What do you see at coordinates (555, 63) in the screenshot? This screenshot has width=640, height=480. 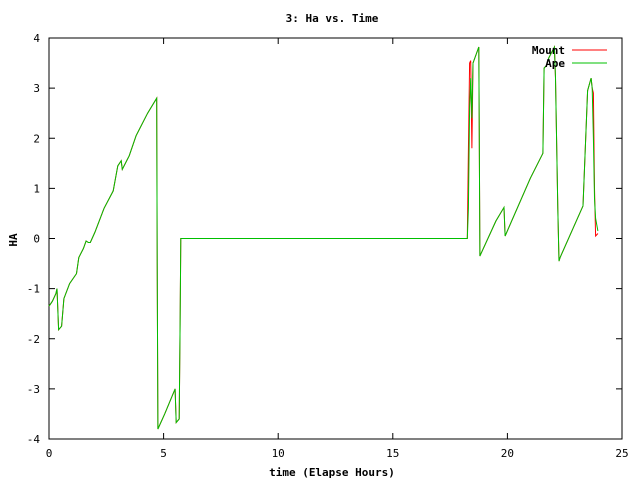 I see `legend-label-ape: Ape` at bounding box center [555, 63].